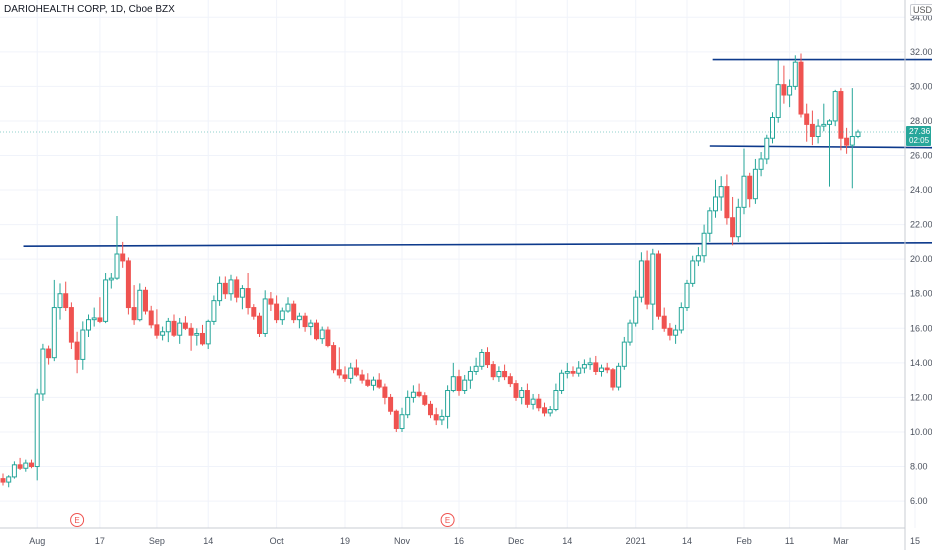  What do you see at coordinates (921, 121) in the screenshot?
I see `y-tick-label: 28.00` at bounding box center [921, 121].